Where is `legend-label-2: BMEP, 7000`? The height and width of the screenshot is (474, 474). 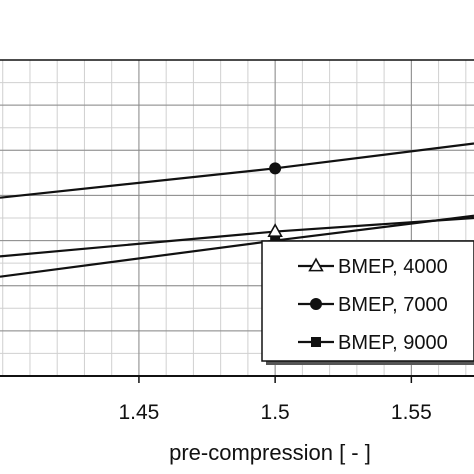
legend-label-2: BMEP, 7000 is located at coordinates (393, 305).